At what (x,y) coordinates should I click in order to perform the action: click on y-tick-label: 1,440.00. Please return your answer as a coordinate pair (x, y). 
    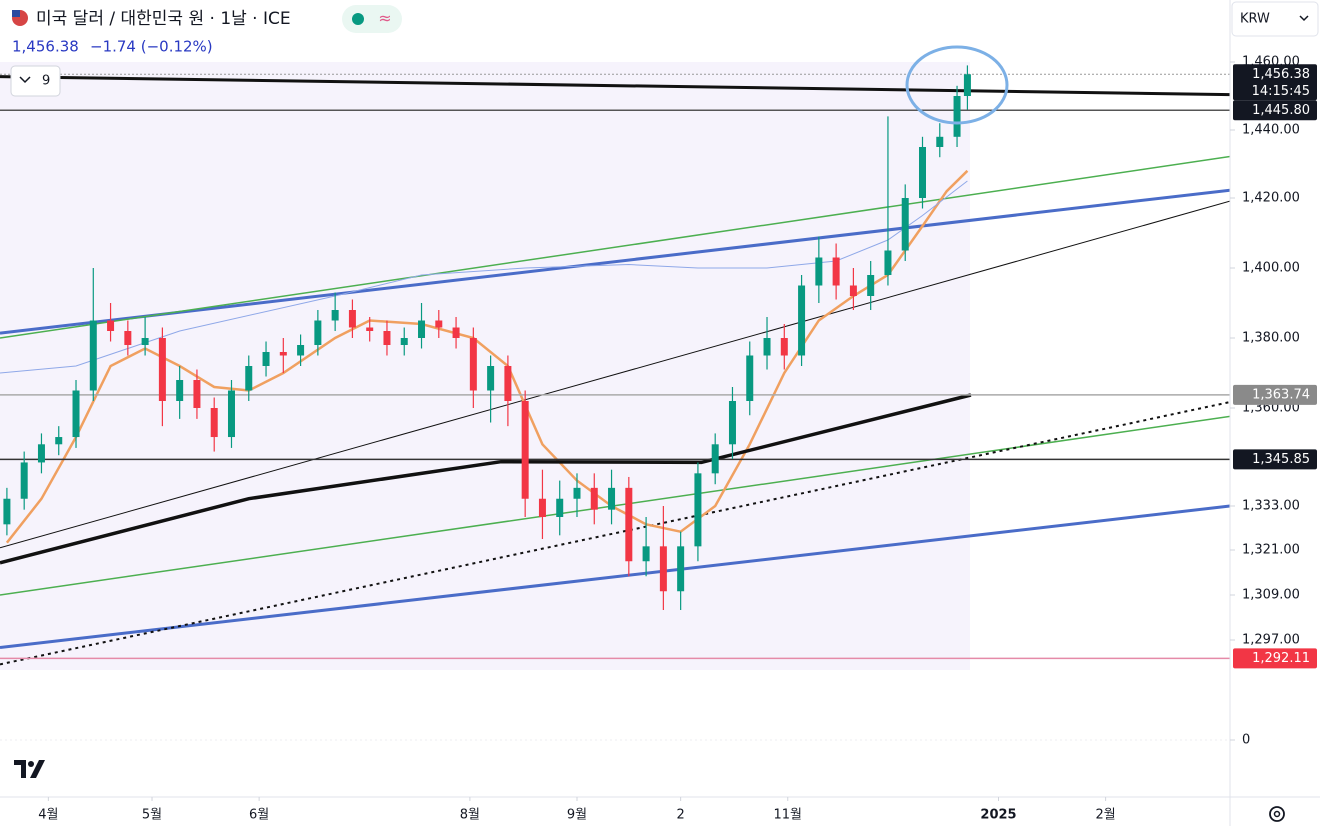
    Looking at the image, I should click on (1271, 130).